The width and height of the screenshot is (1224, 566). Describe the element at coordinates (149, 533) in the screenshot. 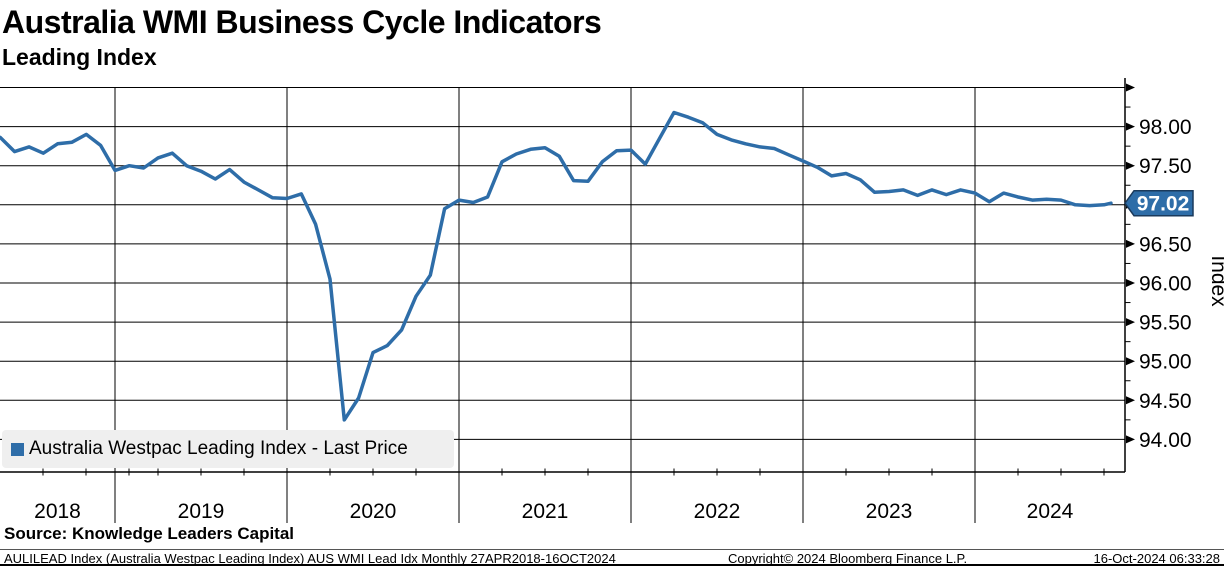

I see `source-note: Source: Knowledge Leaders Capital` at that location.